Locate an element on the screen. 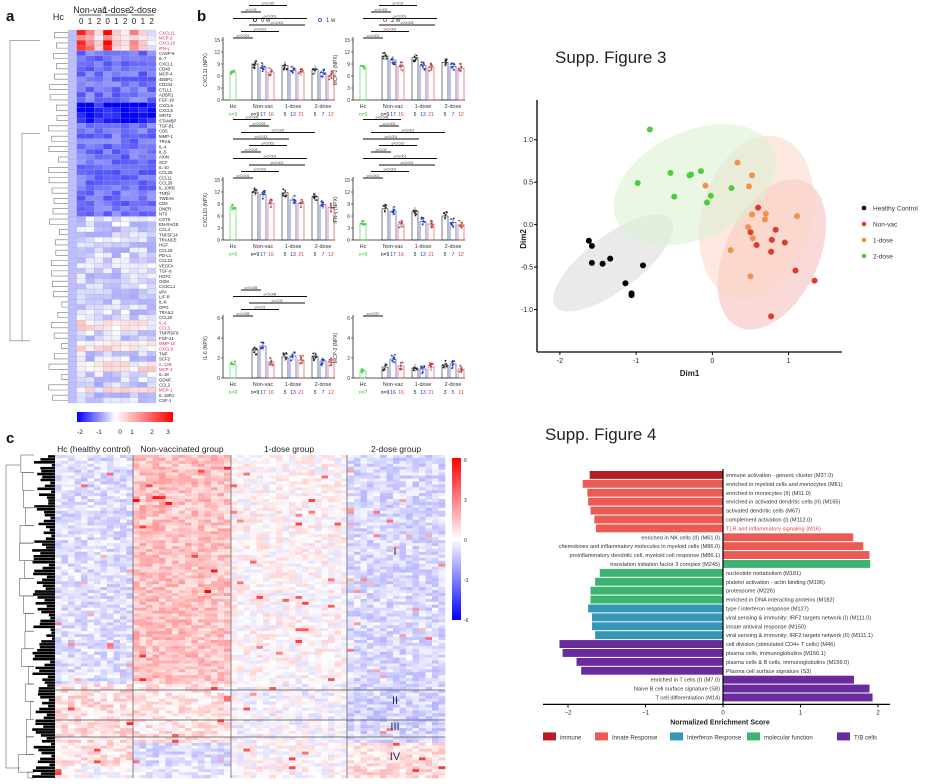 The width and height of the screenshot is (930, 784). group-label: Hc is located at coordinates (233, 247).